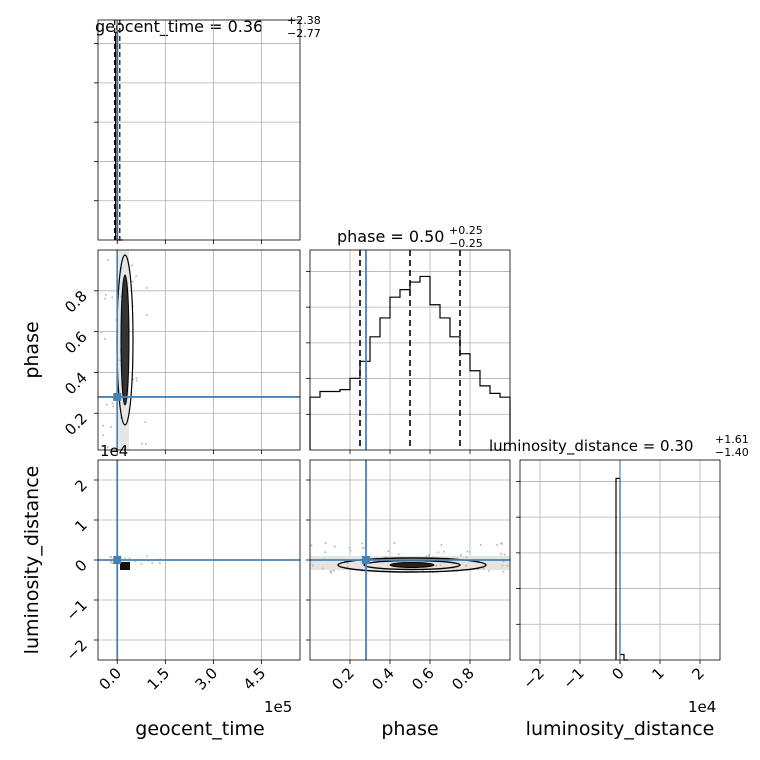 This screenshot has width=760, height=760. Describe the element at coordinates (80, 525) in the screenshot. I see `tick-label-y-2: 1` at that location.